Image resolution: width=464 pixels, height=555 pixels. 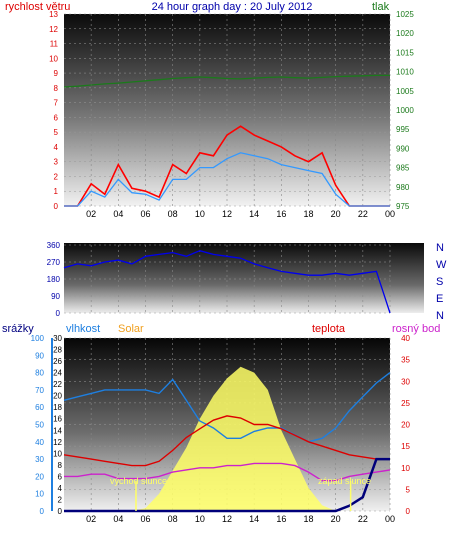 What do you see at coordinates (308, 519) in the screenshot?
I see `temp-x-tick-label: 18` at bounding box center [308, 519].